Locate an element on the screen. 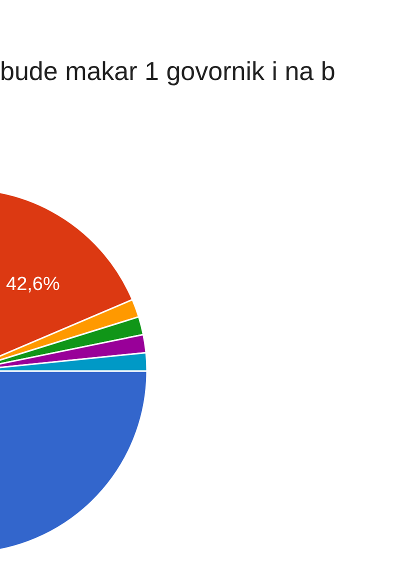 Image resolution: width=400 pixels, height=577 pixels. data-label: 42,6% is located at coordinates (33, 285).